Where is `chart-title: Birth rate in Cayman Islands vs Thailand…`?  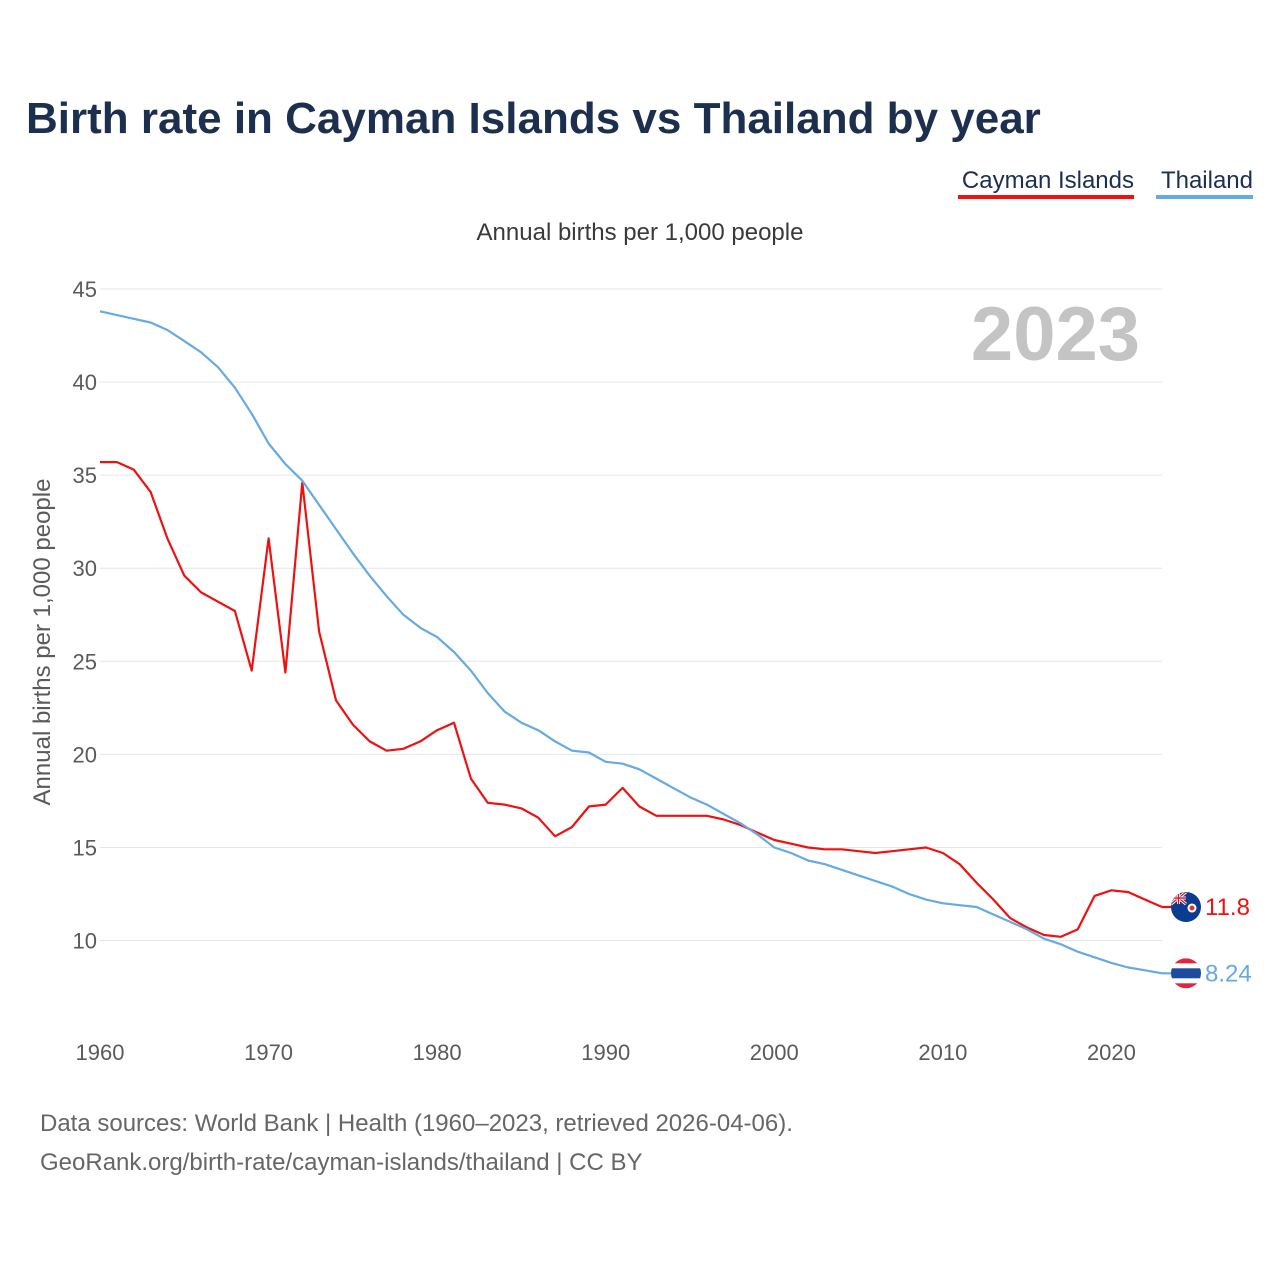 chart-title: Birth rate in Cayman Islands vs Thailand… is located at coordinates (533, 118).